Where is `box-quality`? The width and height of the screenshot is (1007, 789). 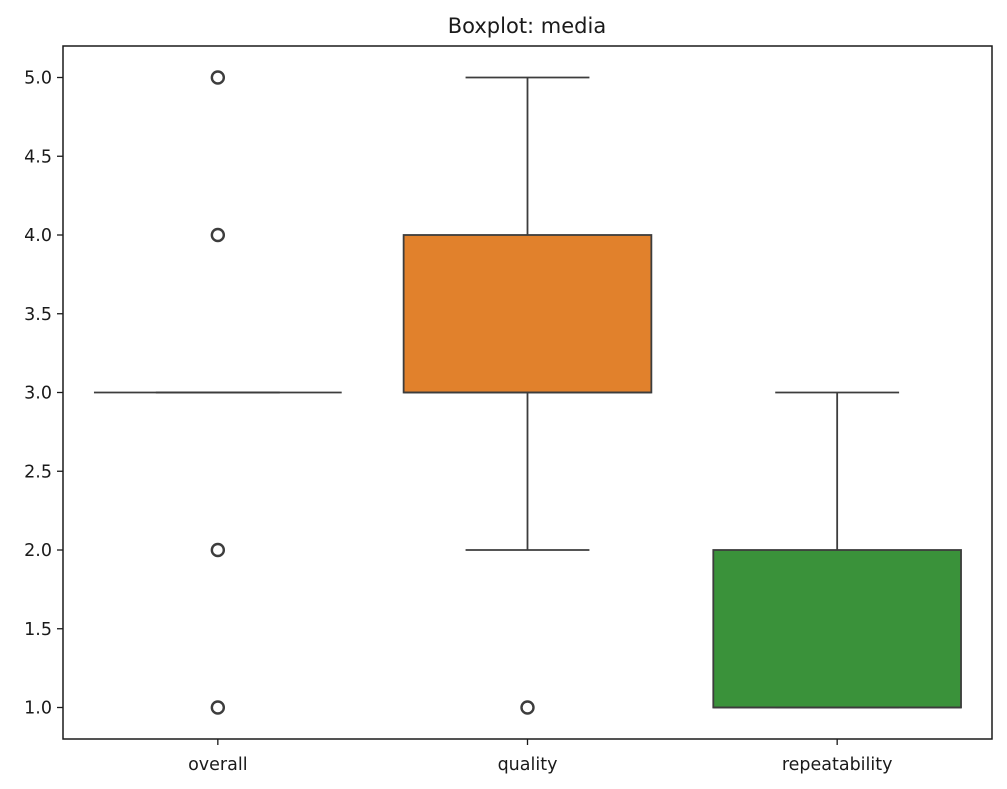 box-quality is located at coordinates (527, 314).